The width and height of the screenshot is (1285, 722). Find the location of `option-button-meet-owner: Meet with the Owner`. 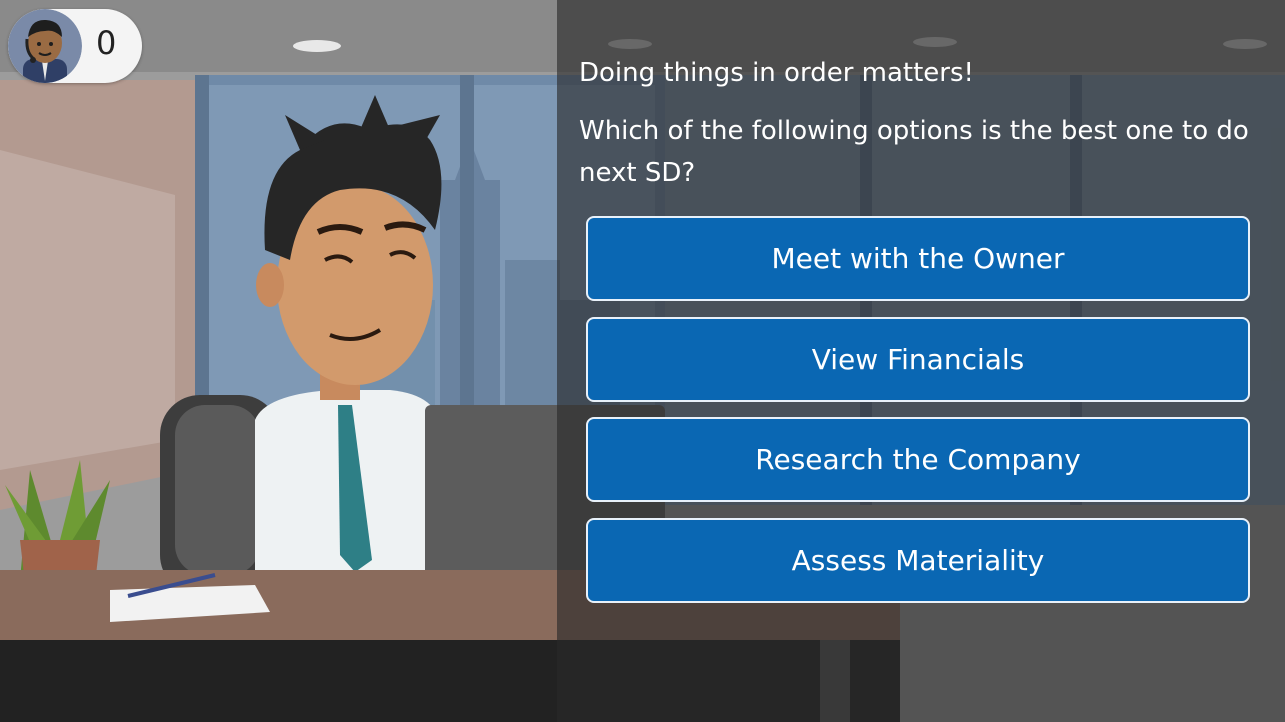

option-button-meet-owner: Meet with the Owner is located at coordinates (918, 258).